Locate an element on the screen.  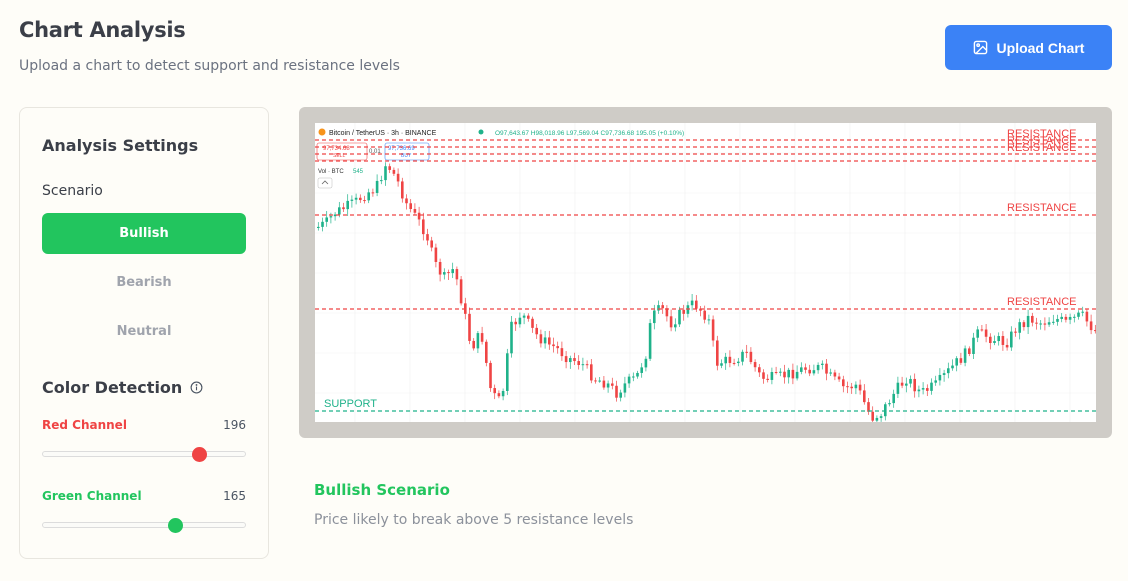
color-detection-title: Color Detection is located at coordinates (112, 387).